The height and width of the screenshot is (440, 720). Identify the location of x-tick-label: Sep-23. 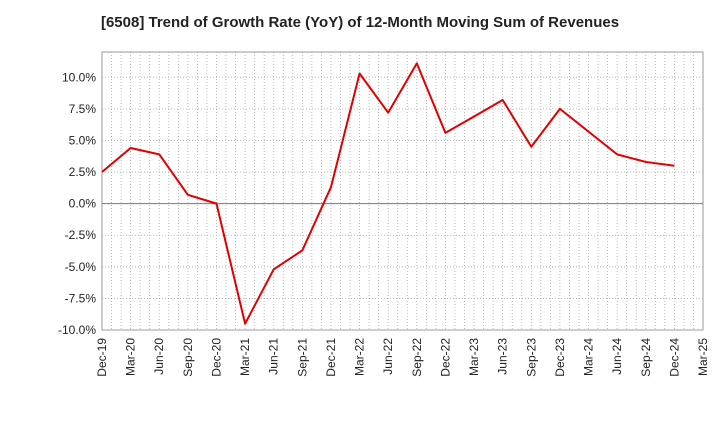
(531, 357).